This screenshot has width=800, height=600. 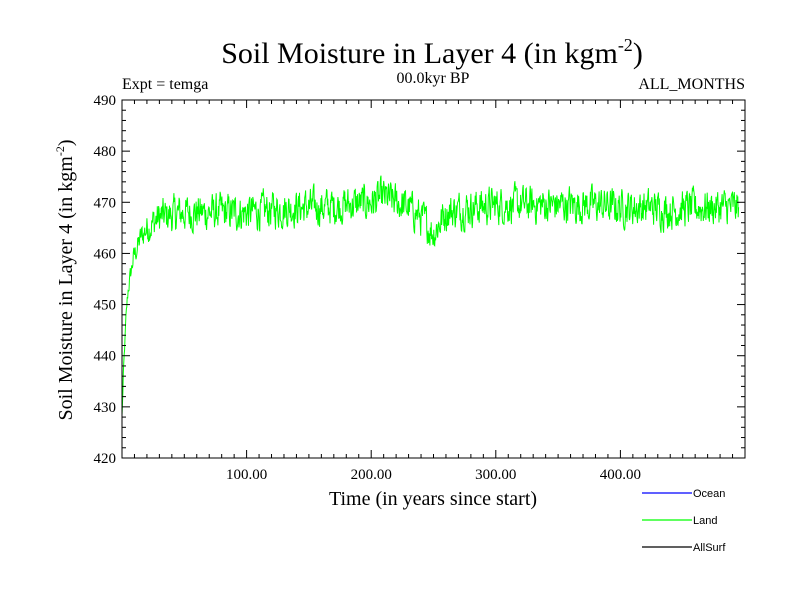 I want to click on y-axis-label-suffix: ), so click(x=66, y=142).